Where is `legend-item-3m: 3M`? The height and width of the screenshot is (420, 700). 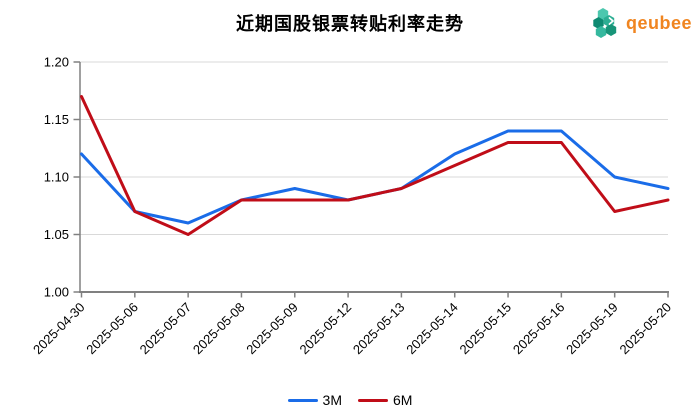
legend-item-3m: 3M is located at coordinates (314, 400).